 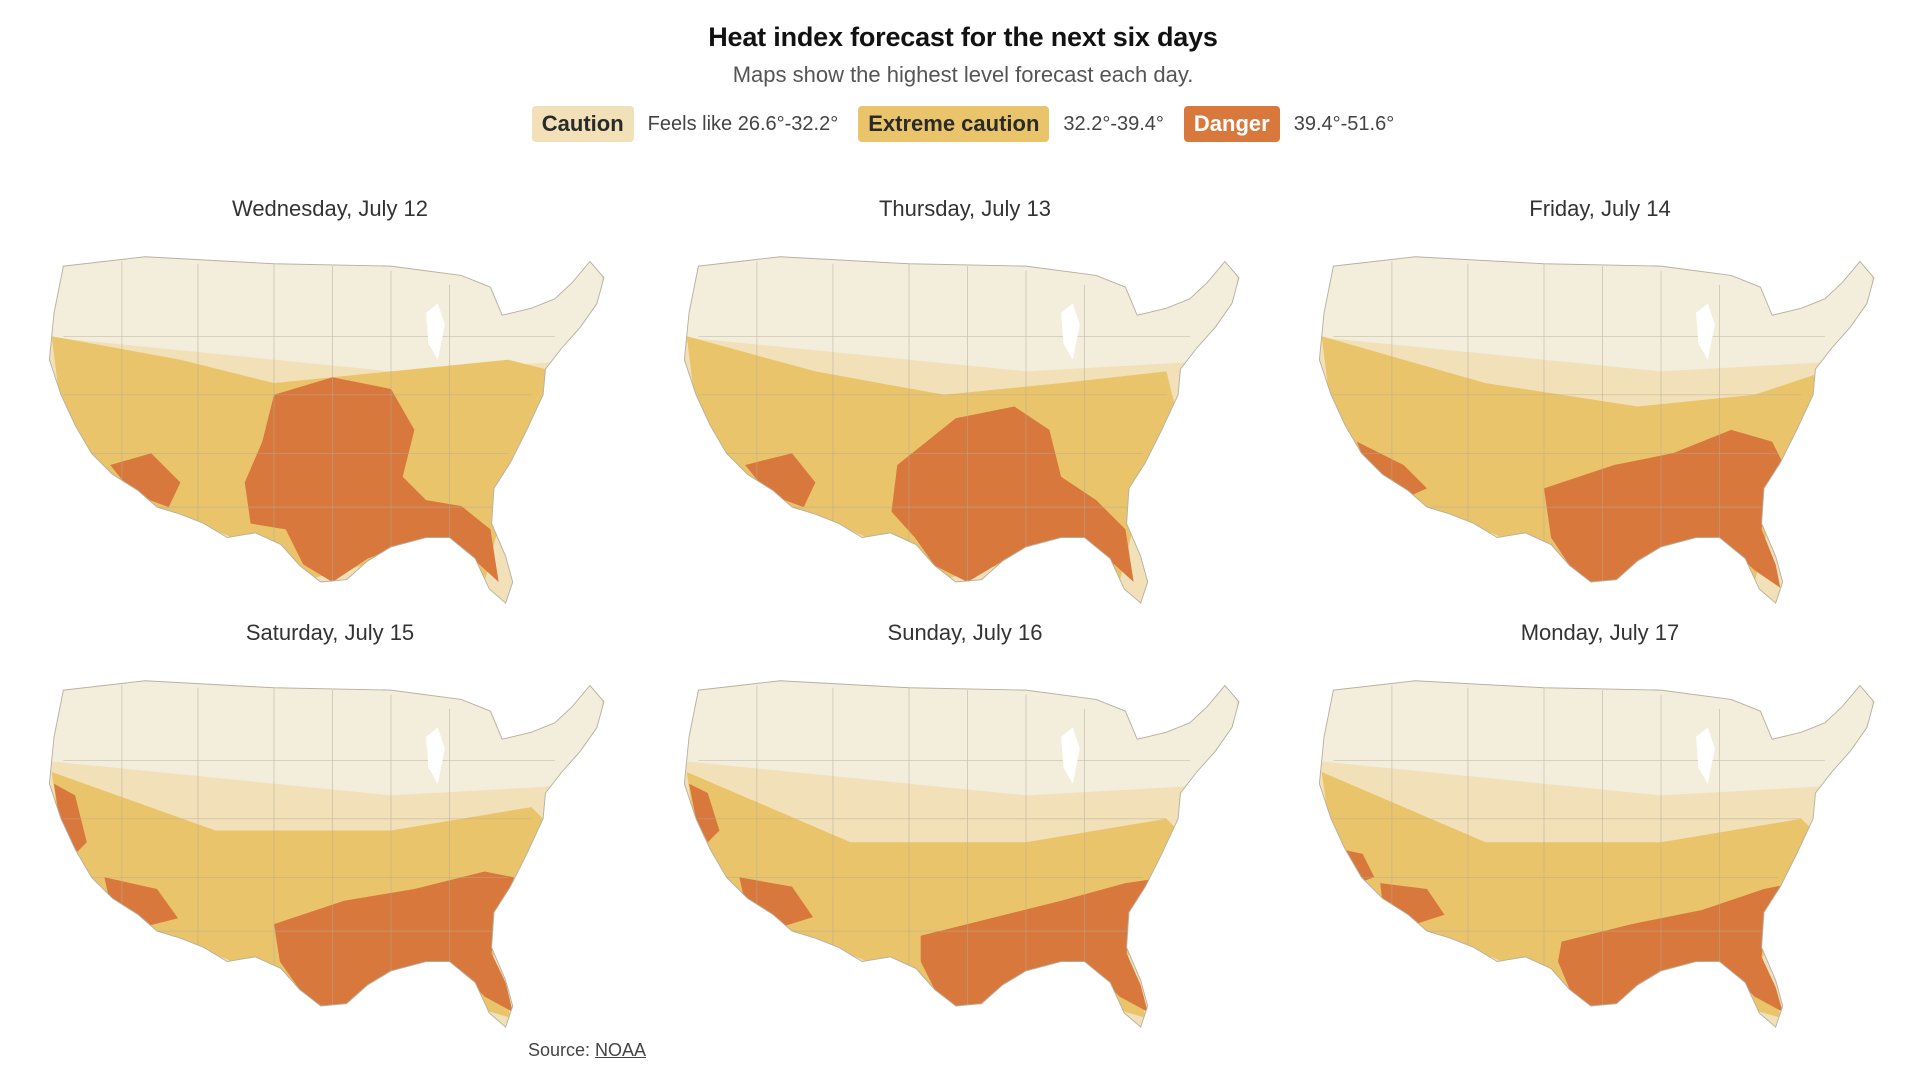 What do you see at coordinates (1231, 124) in the screenshot?
I see `legend-swatch-danger: Danger` at bounding box center [1231, 124].